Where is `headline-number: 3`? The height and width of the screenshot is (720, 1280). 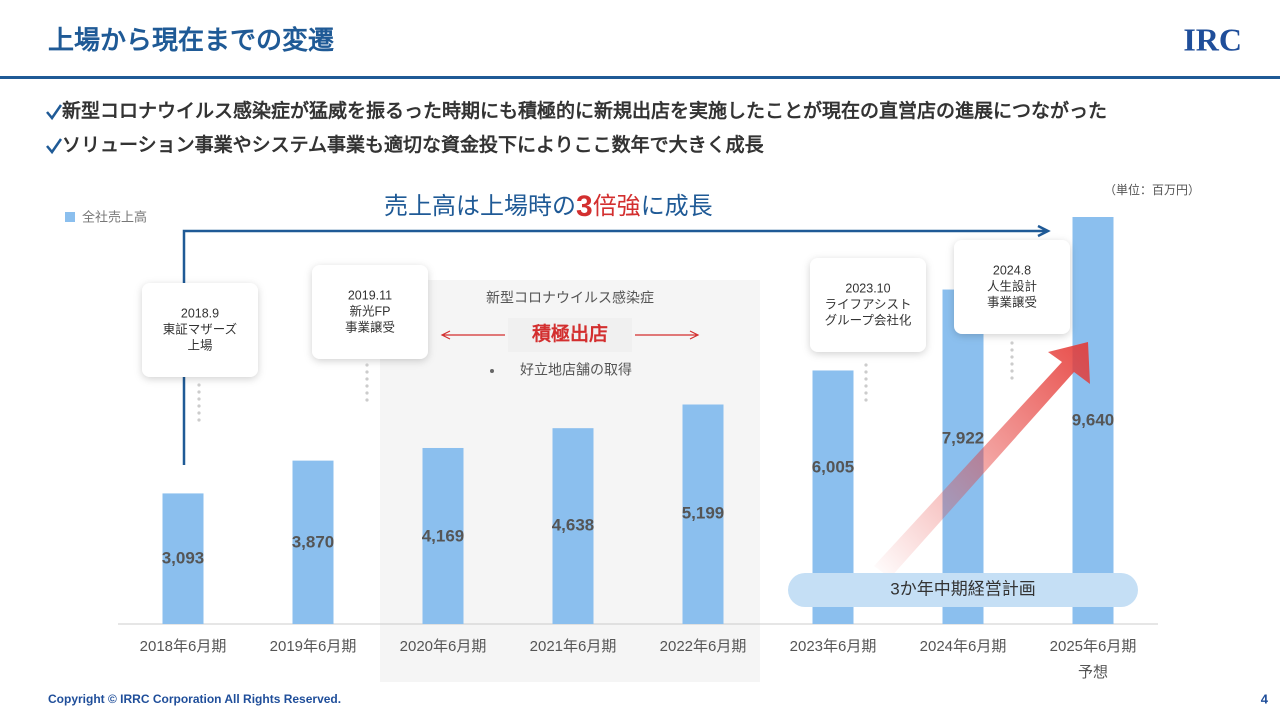 headline-number: 3 is located at coordinates (584, 206).